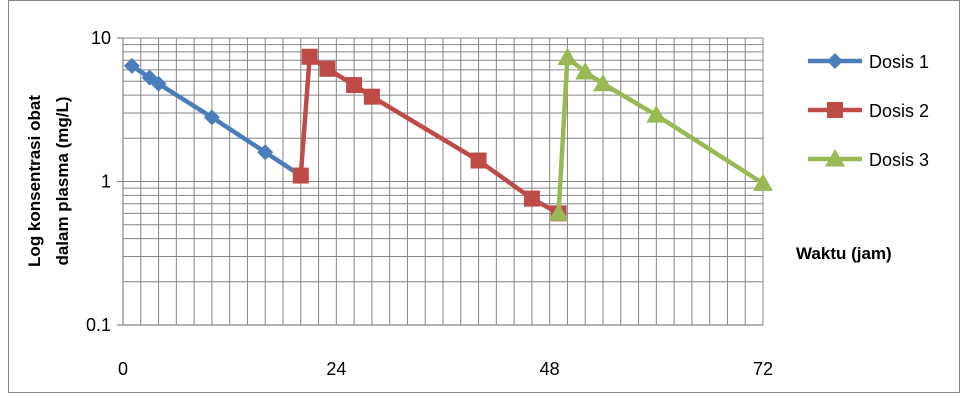 The height and width of the screenshot is (394, 961). Describe the element at coordinates (101, 38) in the screenshot. I see `y-tick-label: 10` at that location.